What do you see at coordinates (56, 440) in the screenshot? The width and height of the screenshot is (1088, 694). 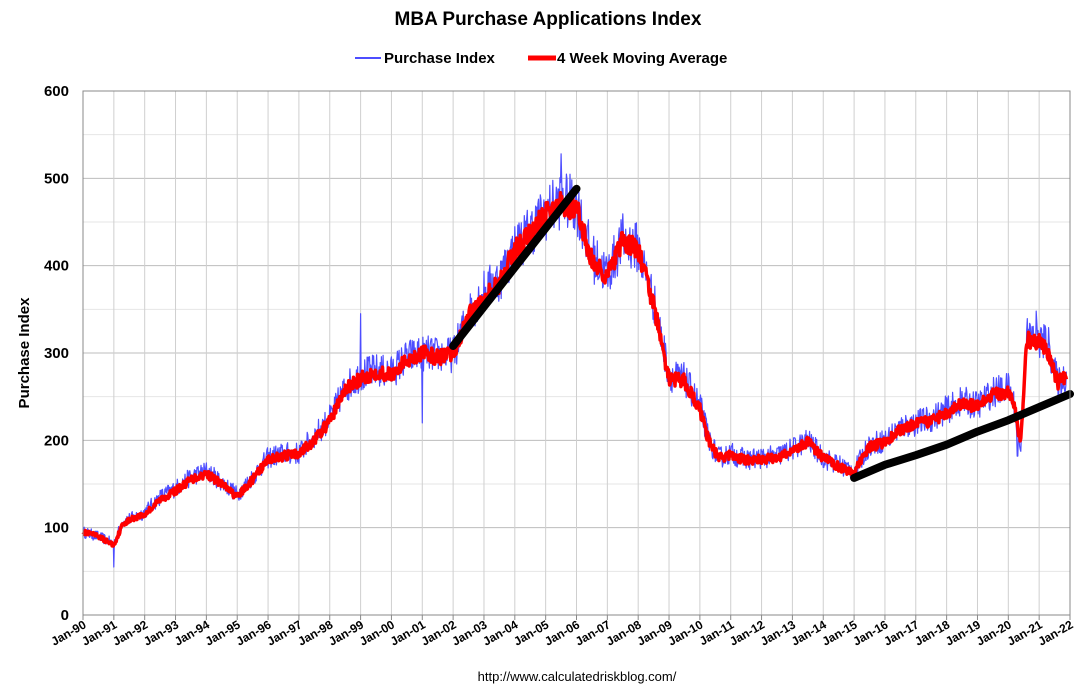 I see `y-tick-label: 200` at bounding box center [56, 440].